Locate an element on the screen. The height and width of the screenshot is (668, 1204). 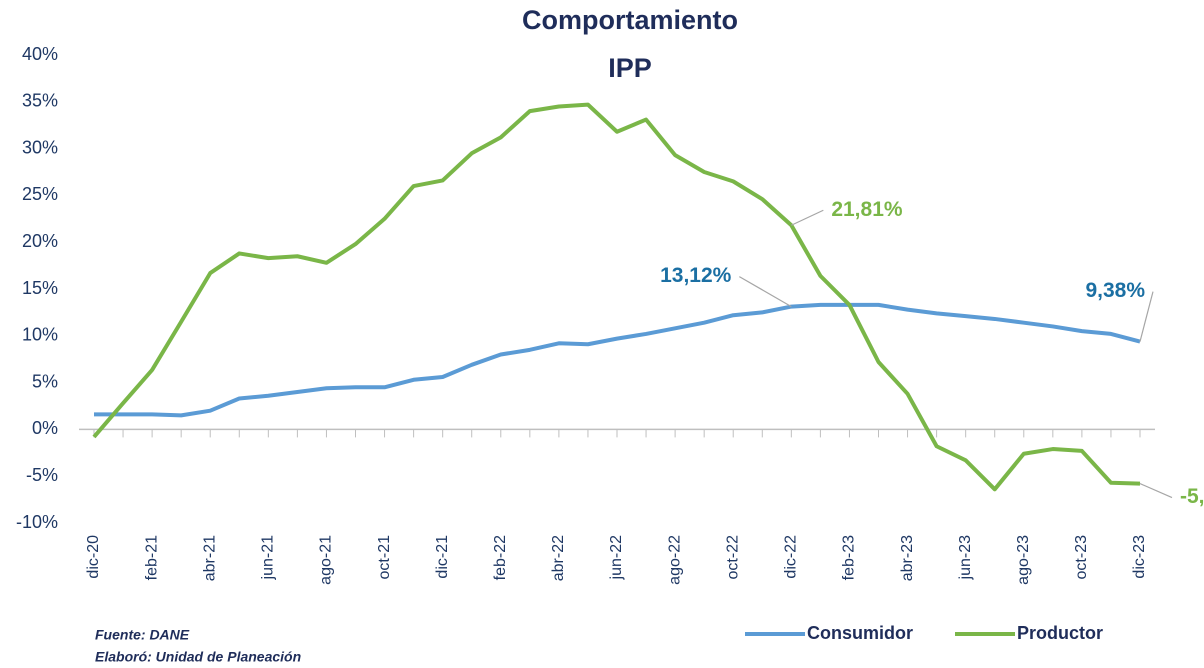
x-tick-label: abr-21 is located at coordinates (209, 558).